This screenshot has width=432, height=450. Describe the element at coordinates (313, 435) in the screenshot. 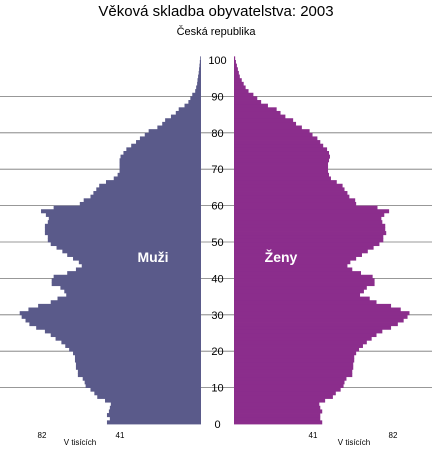

I see `x-tick-female-41: 41` at that location.